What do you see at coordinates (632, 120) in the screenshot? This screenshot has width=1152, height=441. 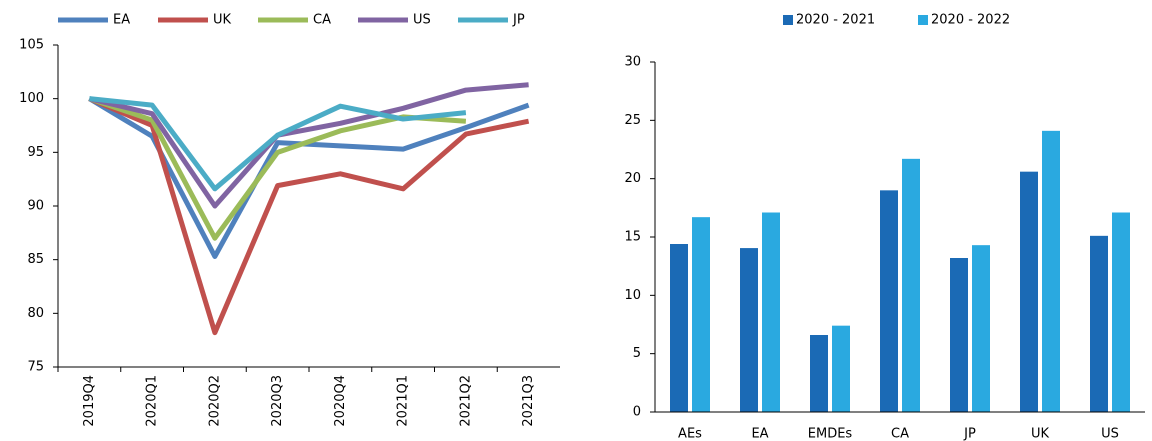 I see `y-tick-label: 25` at bounding box center [632, 120].